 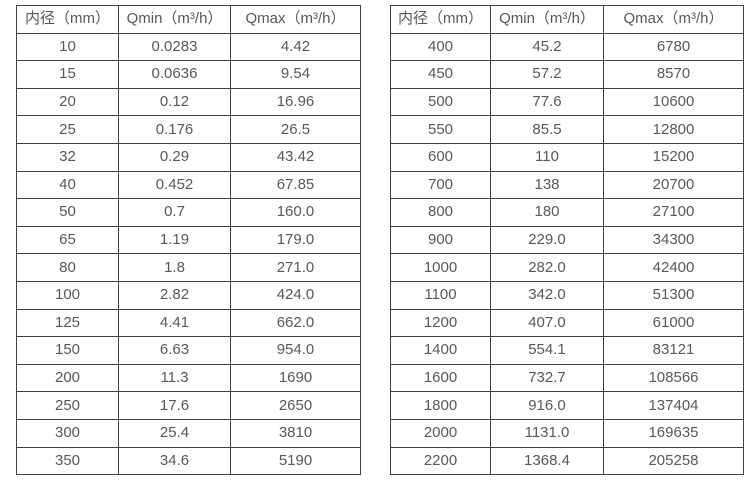 I want to click on table-cell: 2200, so click(x=440, y=461).